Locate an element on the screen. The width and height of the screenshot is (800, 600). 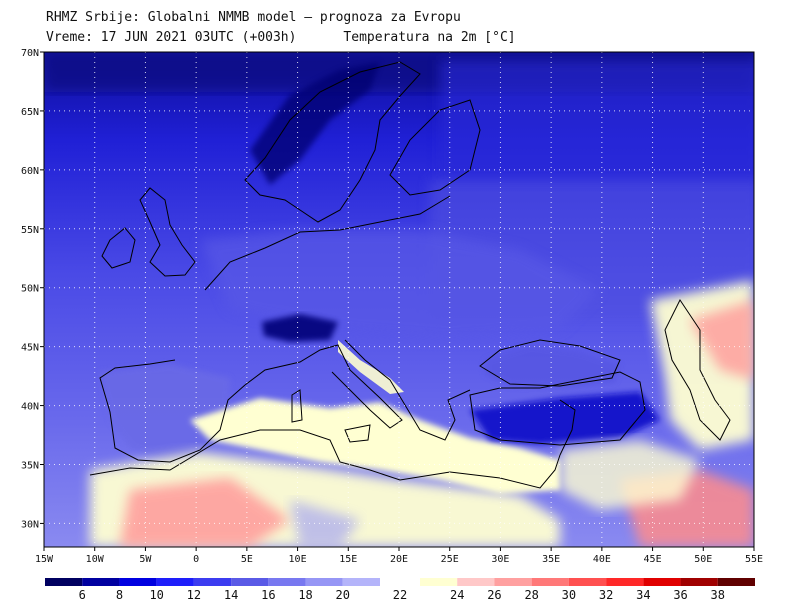
lat-tick-label: 30N is located at coordinates (30, 524).